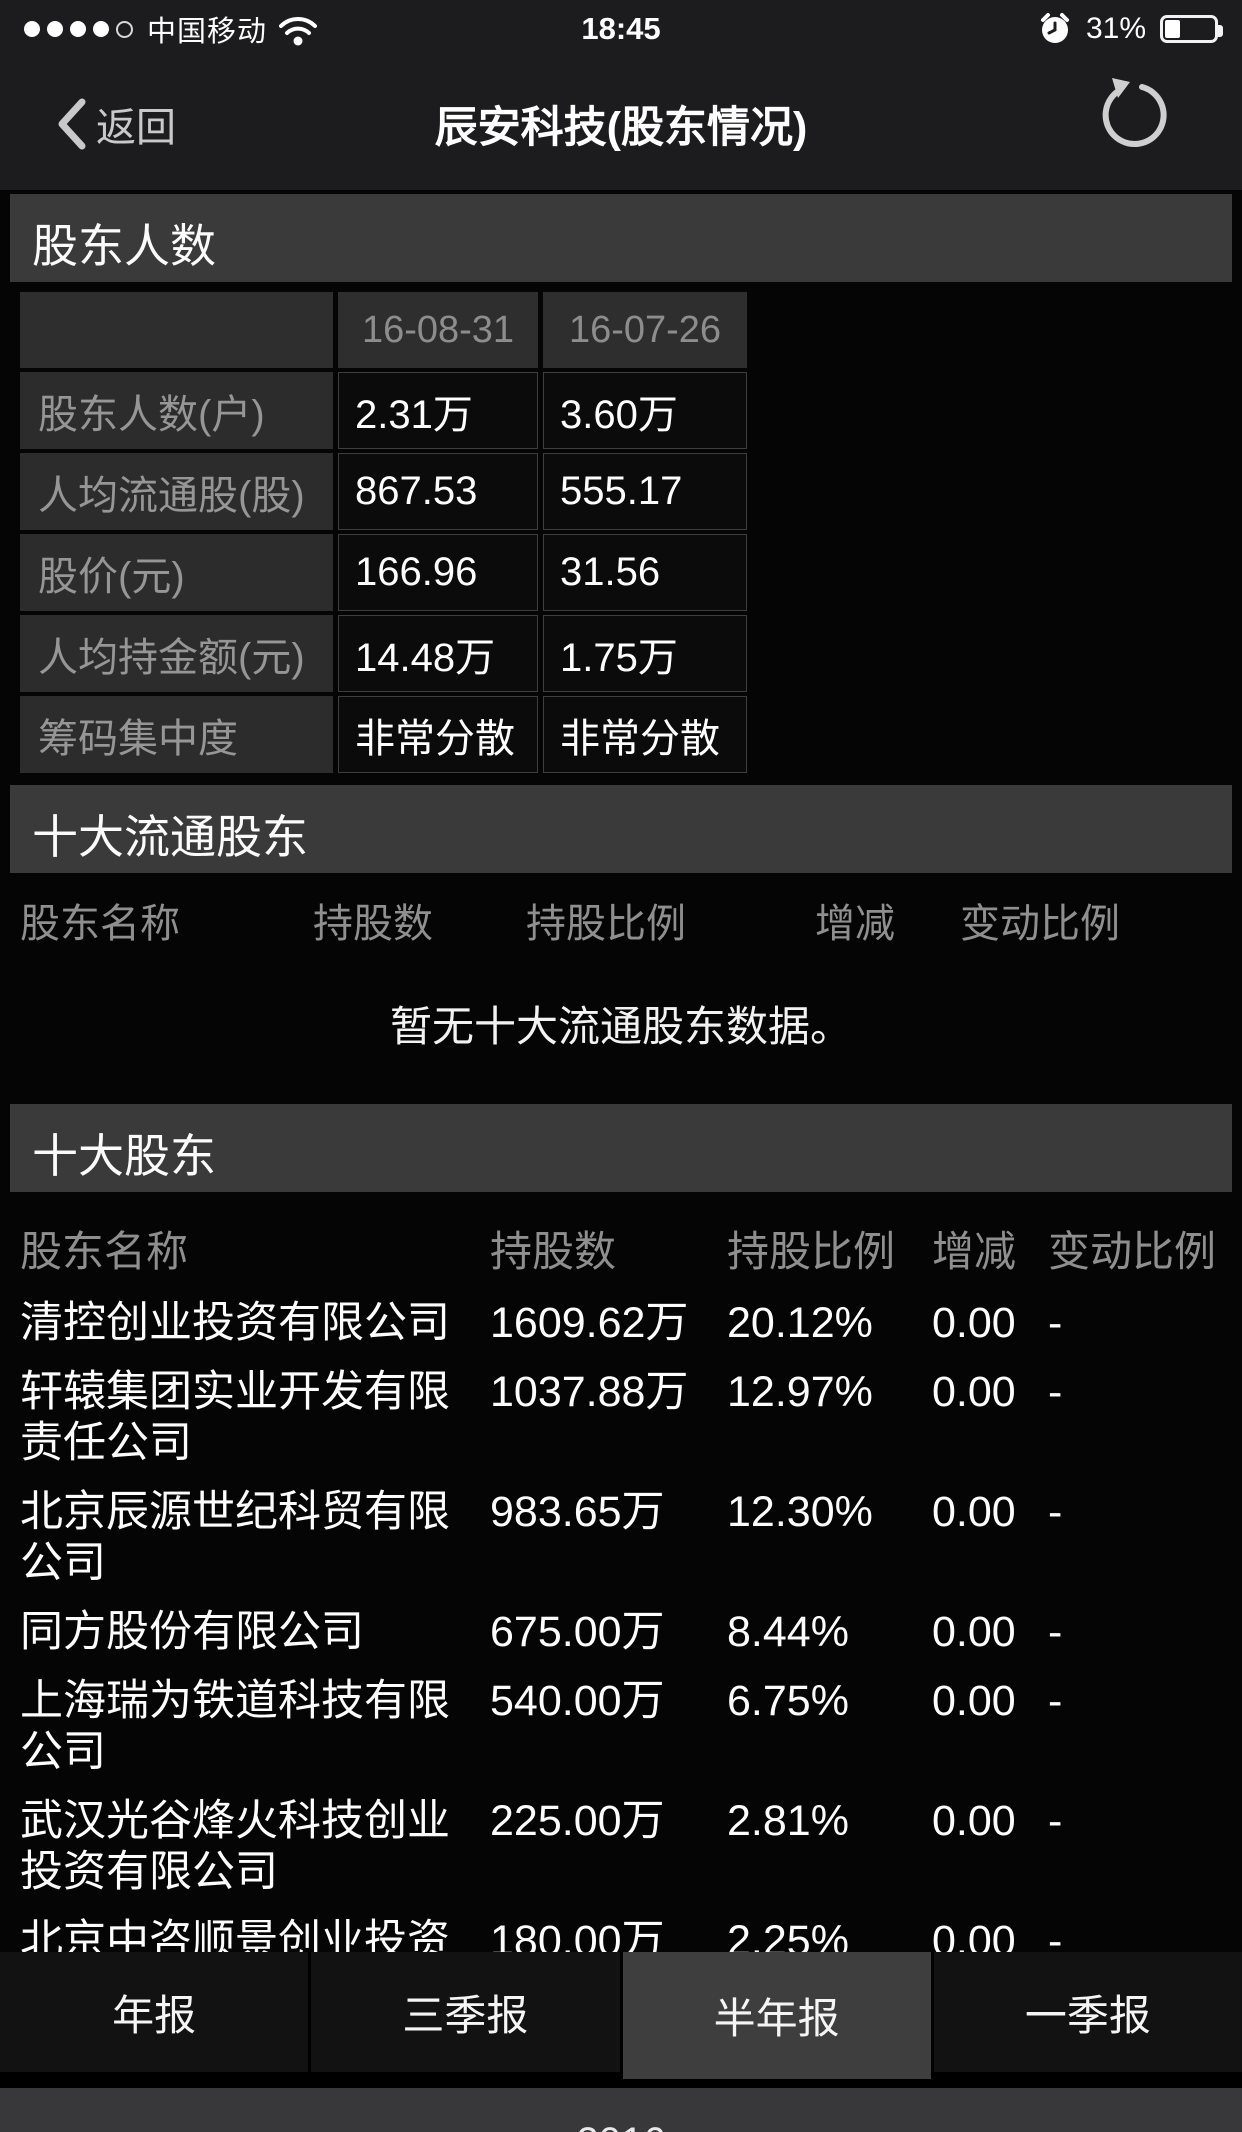  What do you see at coordinates (176, 653) in the screenshot?
I see `row-label: 人均持金额(元)` at bounding box center [176, 653].